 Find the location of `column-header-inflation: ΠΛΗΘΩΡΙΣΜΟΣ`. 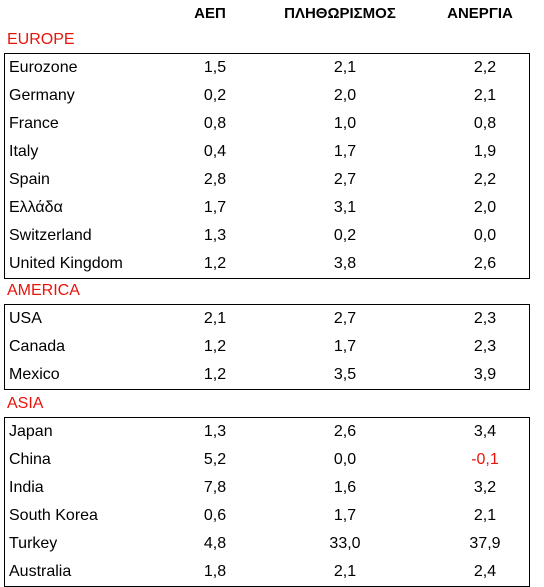

column-header-inflation: ΠΛΗΘΩΡΙΣΜΟΣ is located at coordinates (340, 13).